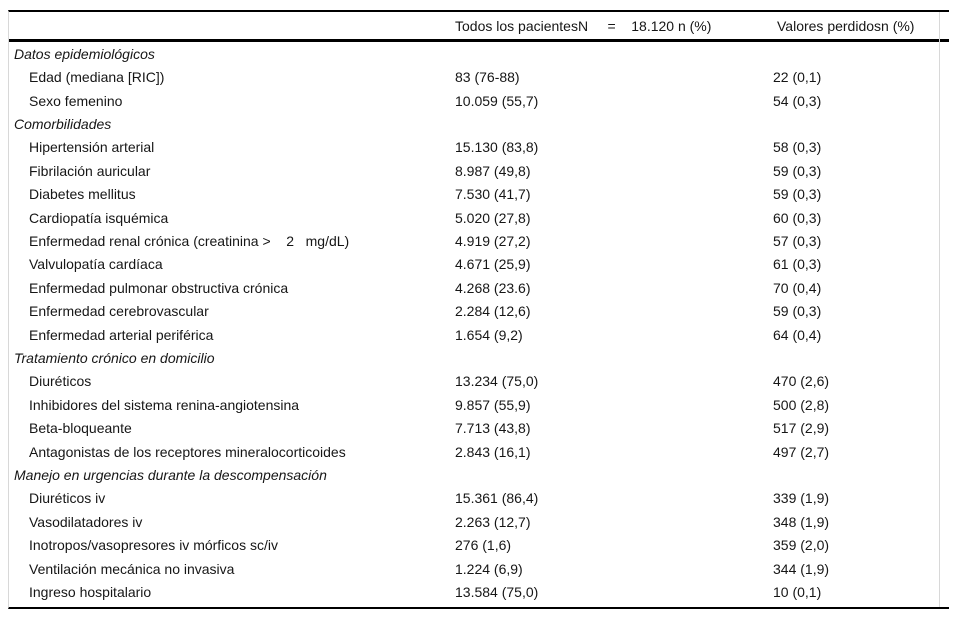 The width and height of the screenshot is (959, 620). What do you see at coordinates (497, 498) in the screenshot?
I see `all-patients-value: 15.361 (86,4)` at bounding box center [497, 498].